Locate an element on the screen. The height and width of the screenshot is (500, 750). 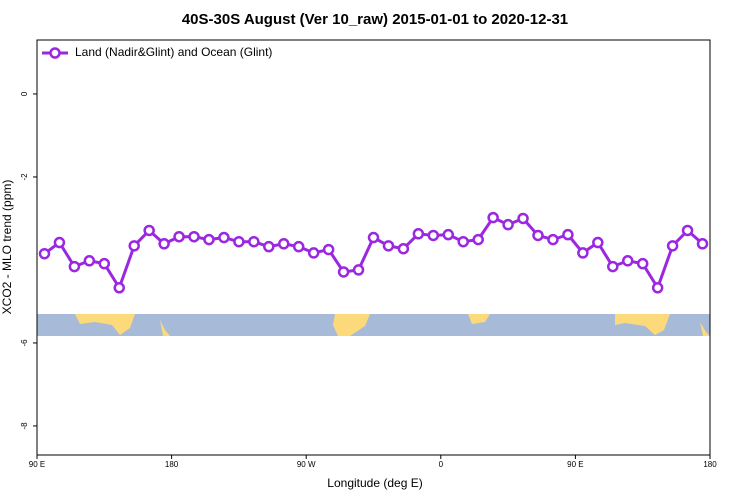
legend: Land (Nadir&Glint) and Ocean (Glint) is located at coordinates (157, 52).